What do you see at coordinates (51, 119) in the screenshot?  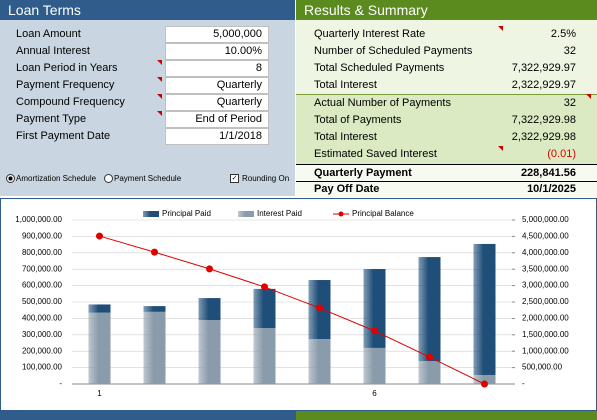 I see `field-label: Payment Type` at bounding box center [51, 119].